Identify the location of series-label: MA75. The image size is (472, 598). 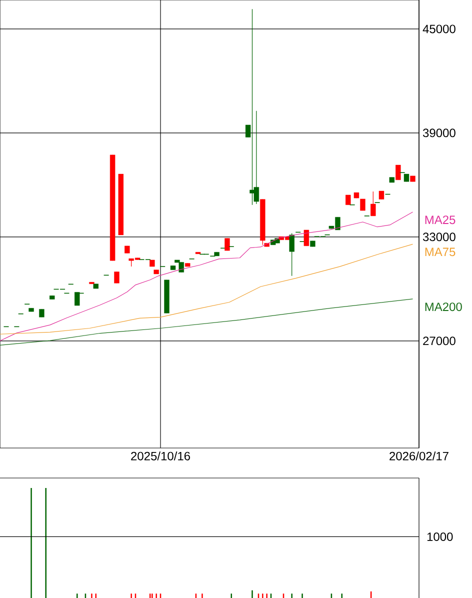
(440, 252).